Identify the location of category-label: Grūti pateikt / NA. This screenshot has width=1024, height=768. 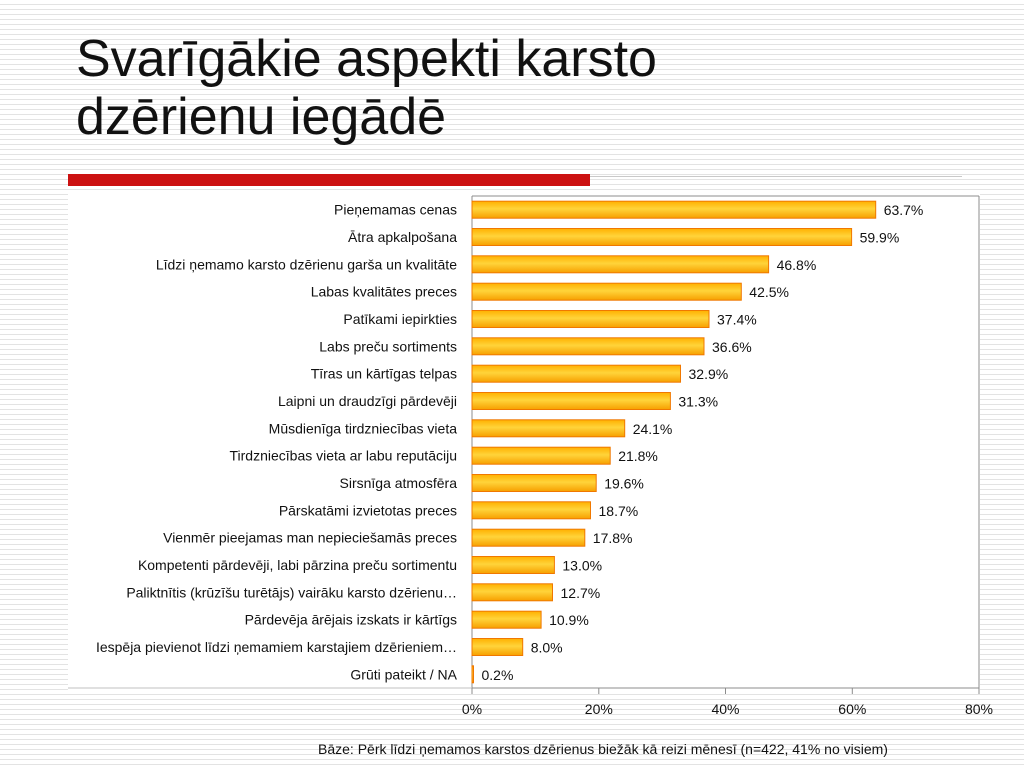
(403, 674).